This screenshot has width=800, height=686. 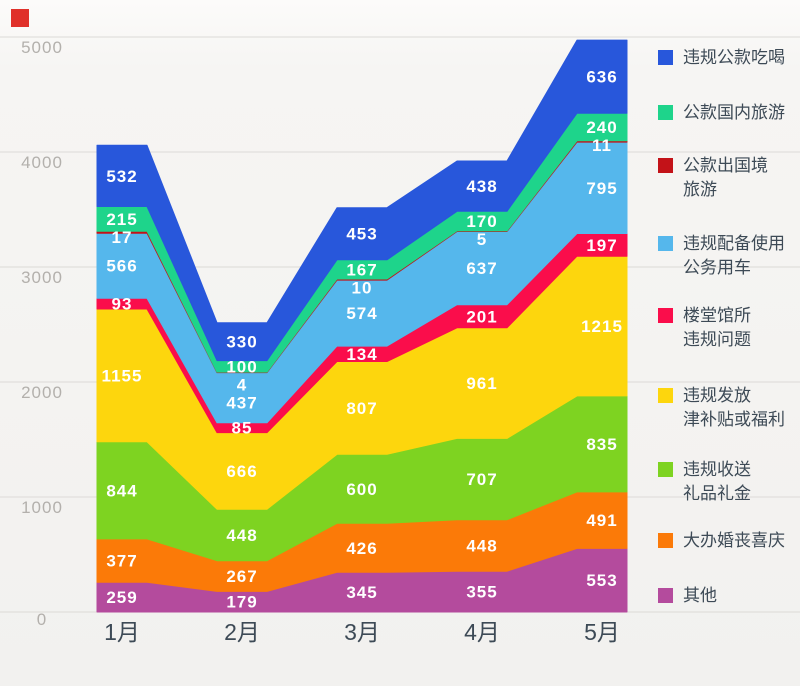 I want to click on value-label: 215, so click(x=121, y=219).